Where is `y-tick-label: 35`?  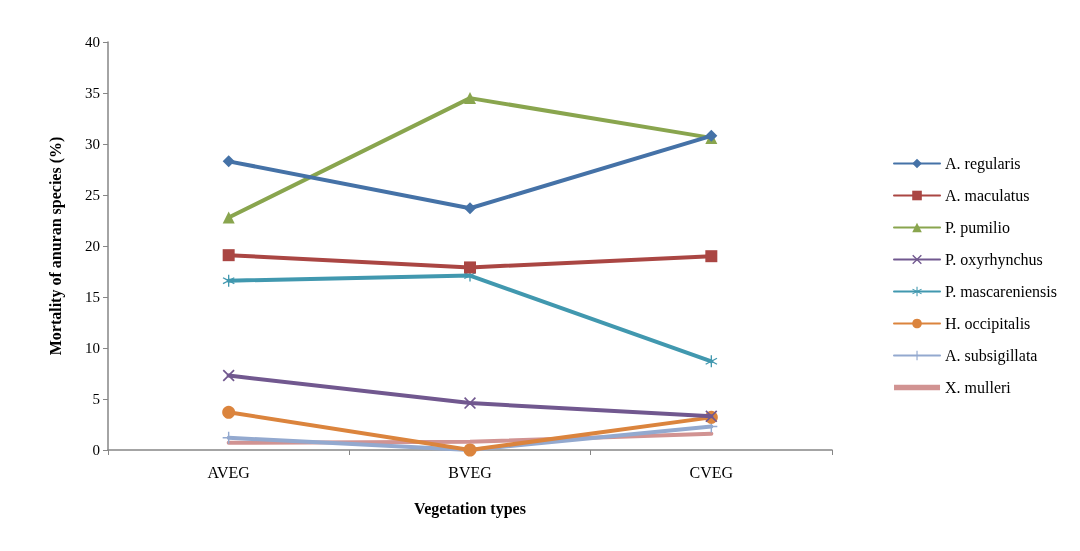
y-tick-label: 35 is located at coordinates (92, 93).